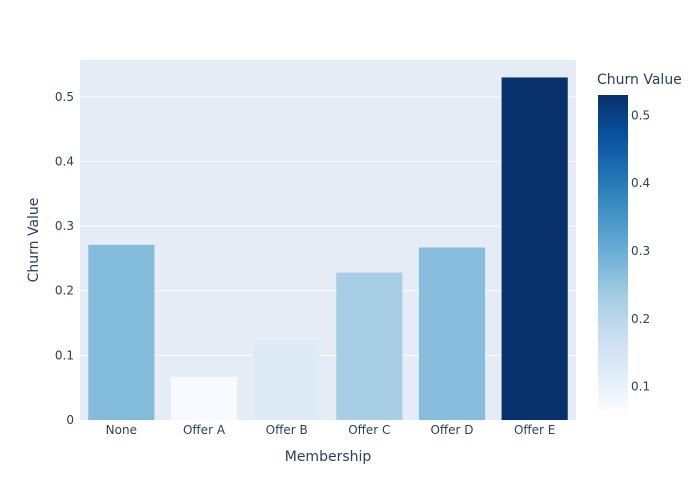  What do you see at coordinates (369, 430) in the screenshot?
I see `x-tick-label: Offer C` at bounding box center [369, 430].